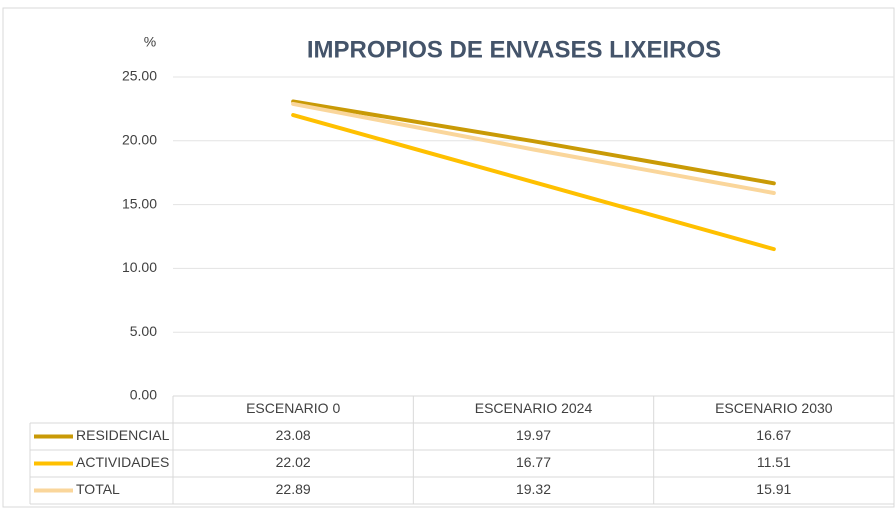 The width and height of the screenshot is (895, 508). Describe the element at coordinates (534, 408) in the screenshot. I see `x-tick-label: ESCENARIO 2024` at that location.